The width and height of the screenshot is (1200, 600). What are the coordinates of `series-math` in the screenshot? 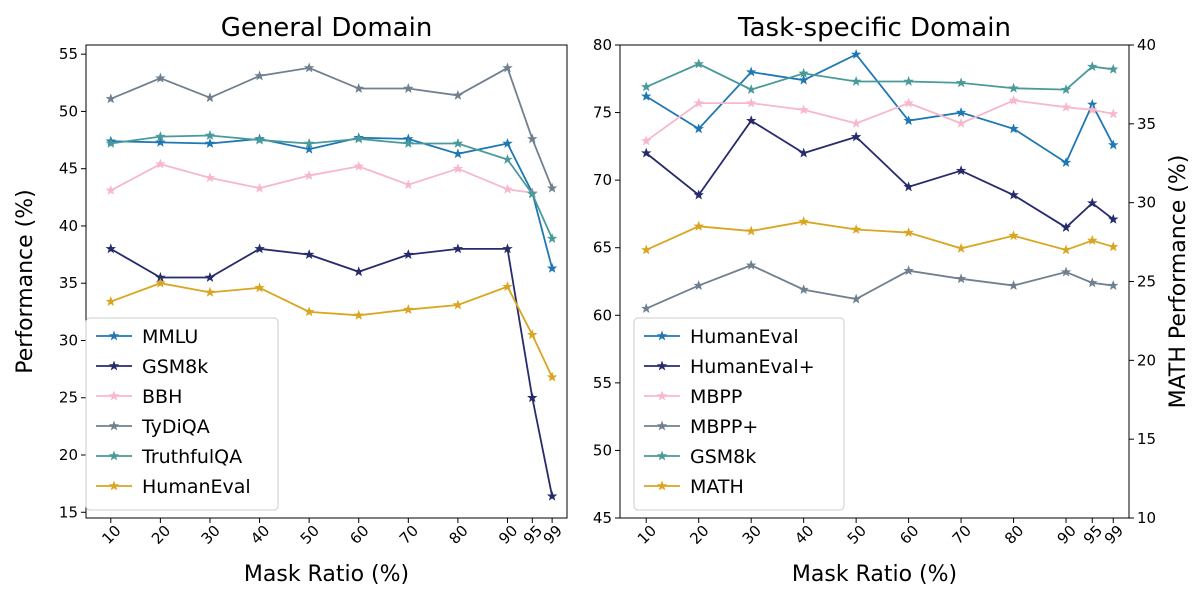 It's located at (880, 235).